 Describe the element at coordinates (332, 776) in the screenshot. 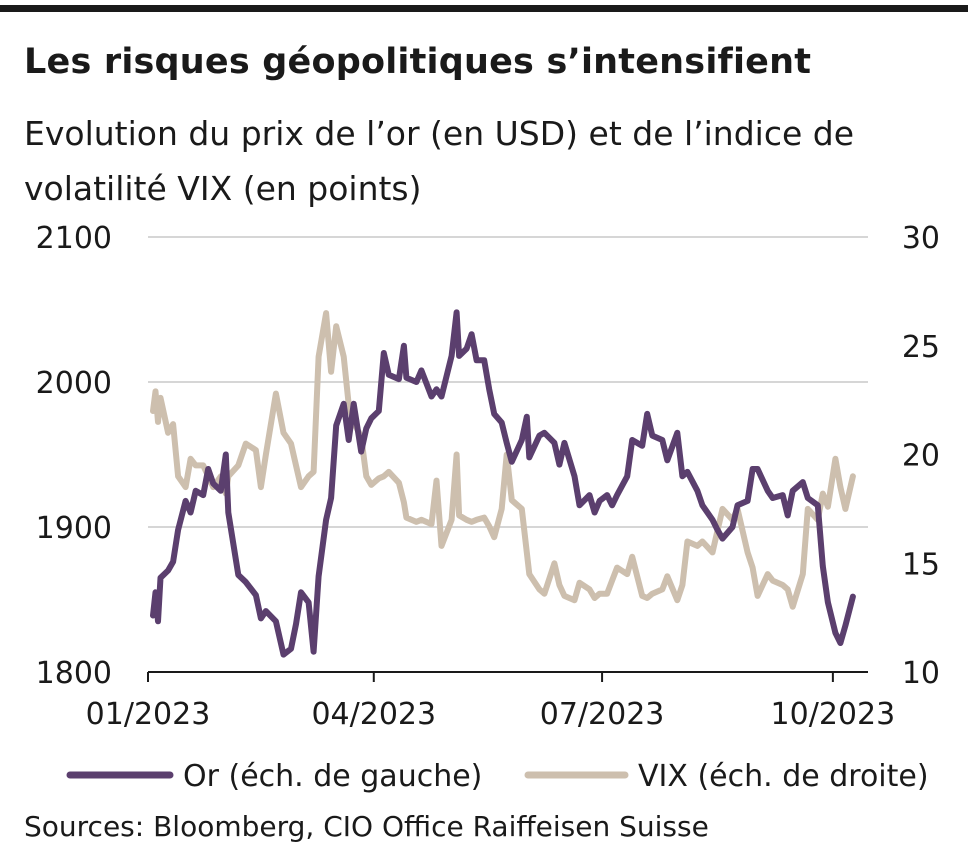

I see `legend-label-gold: Or (éch. de gauche)` at that location.